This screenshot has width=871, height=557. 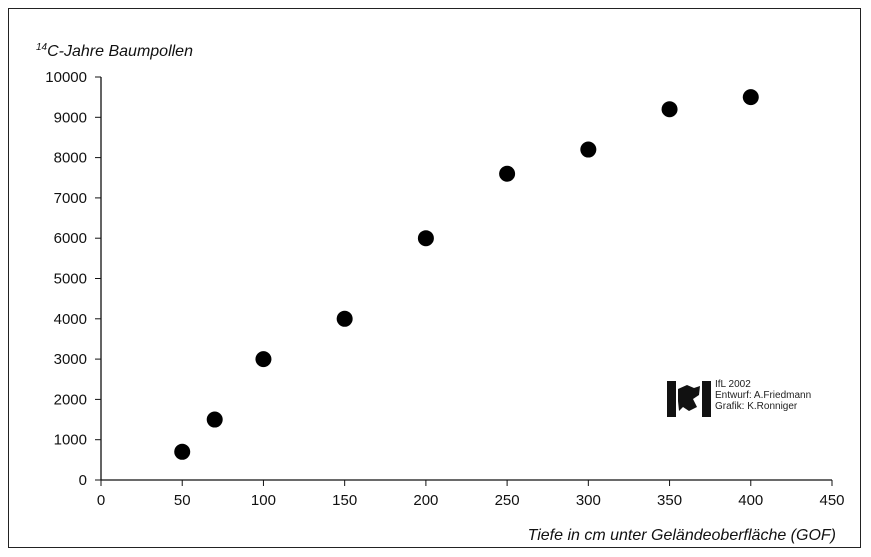 I want to click on x-tick-label: 250, so click(x=507, y=500).